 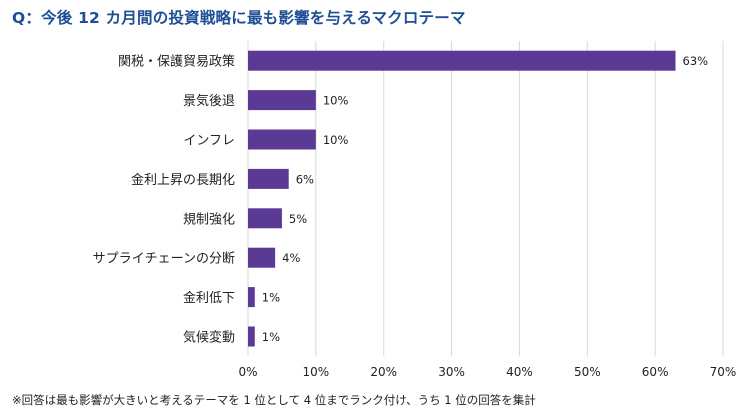 What do you see at coordinates (291, 258) in the screenshot?
I see `data-label: 4%` at bounding box center [291, 258].